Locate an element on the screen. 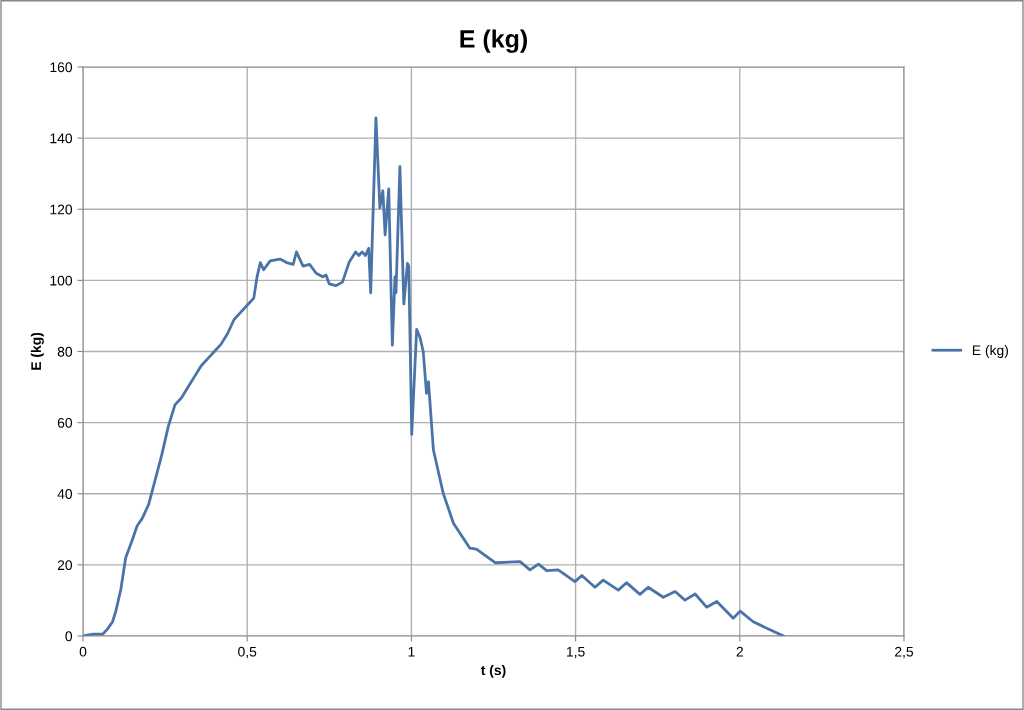 This screenshot has width=1024, height=710. x-tick-label: 0,5 is located at coordinates (247, 652).